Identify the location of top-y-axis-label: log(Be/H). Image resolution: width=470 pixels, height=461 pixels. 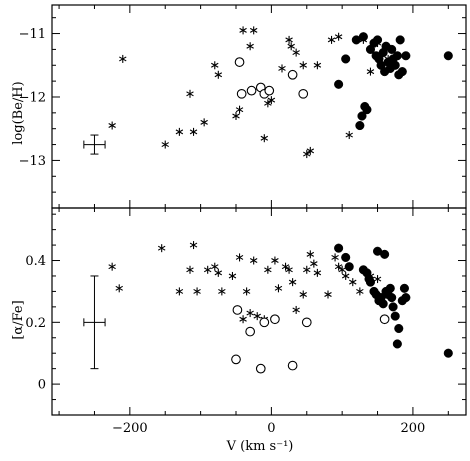
(18, 112).